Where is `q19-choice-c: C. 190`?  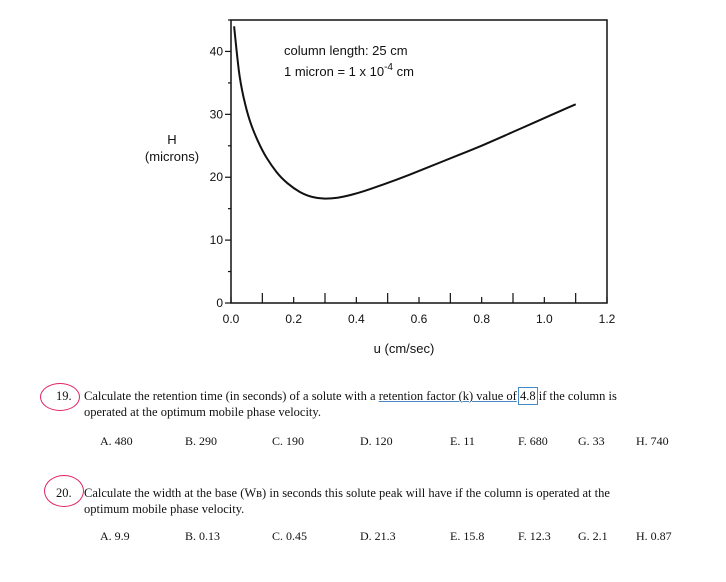 q19-choice-c: C. 190 is located at coordinates (288, 441).